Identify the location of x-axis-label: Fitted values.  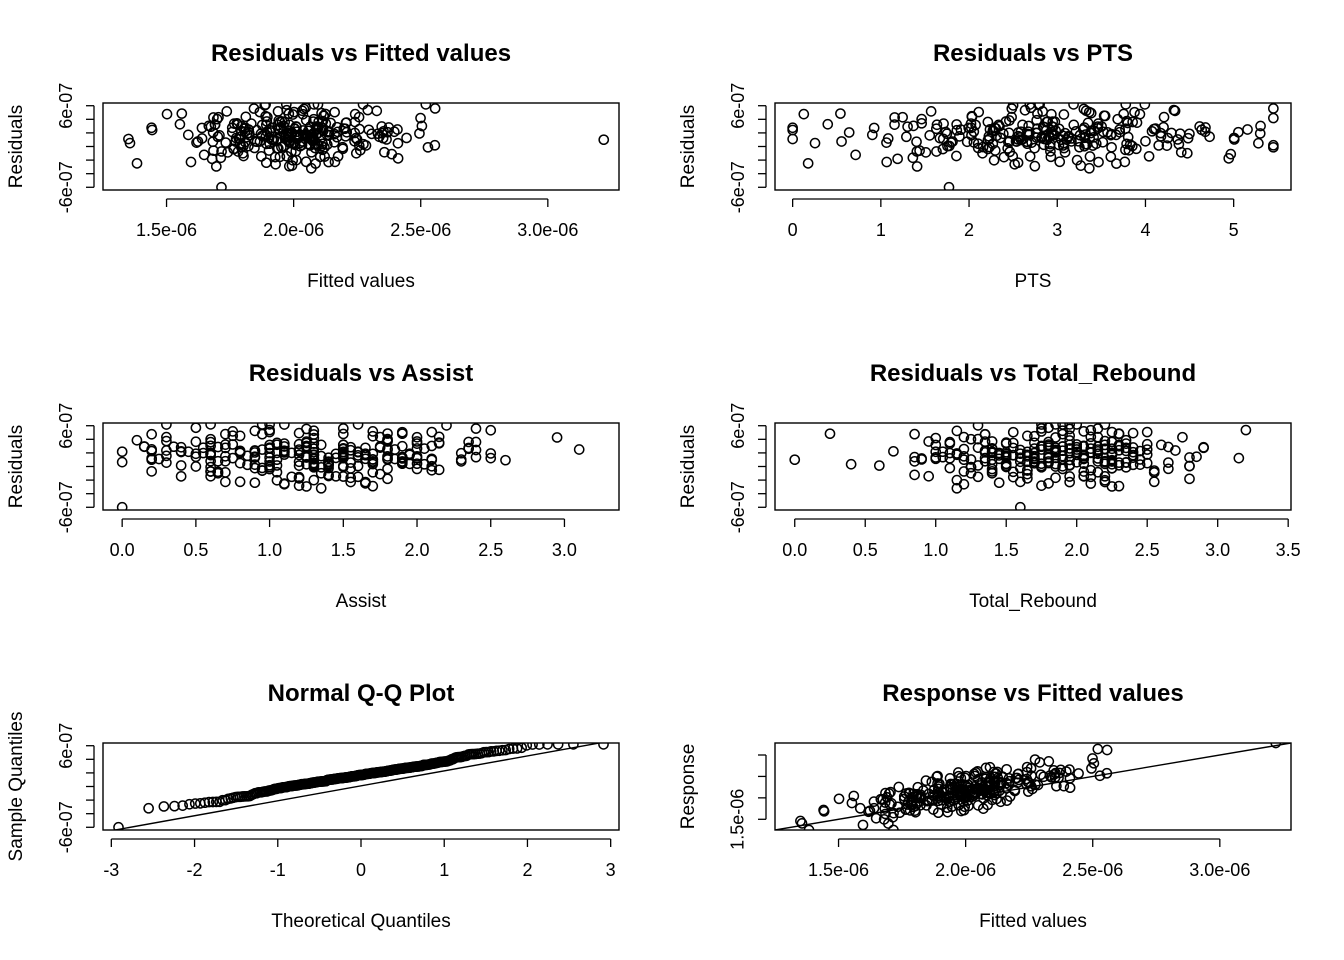
(361, 281).